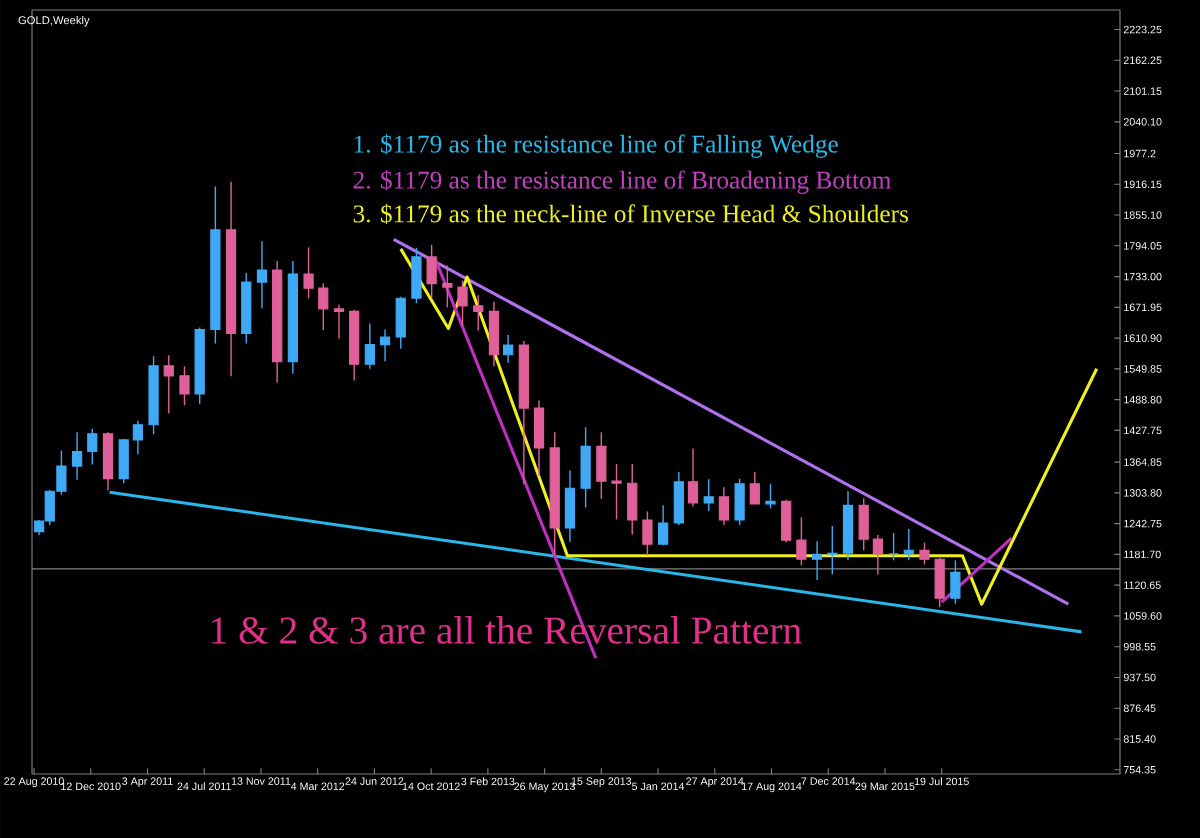 The height and width of the screenshot is (838, 1200). I want to click on annotation: 1. $1179 as the resistance line of Falling Wedge, so click(596, 146).